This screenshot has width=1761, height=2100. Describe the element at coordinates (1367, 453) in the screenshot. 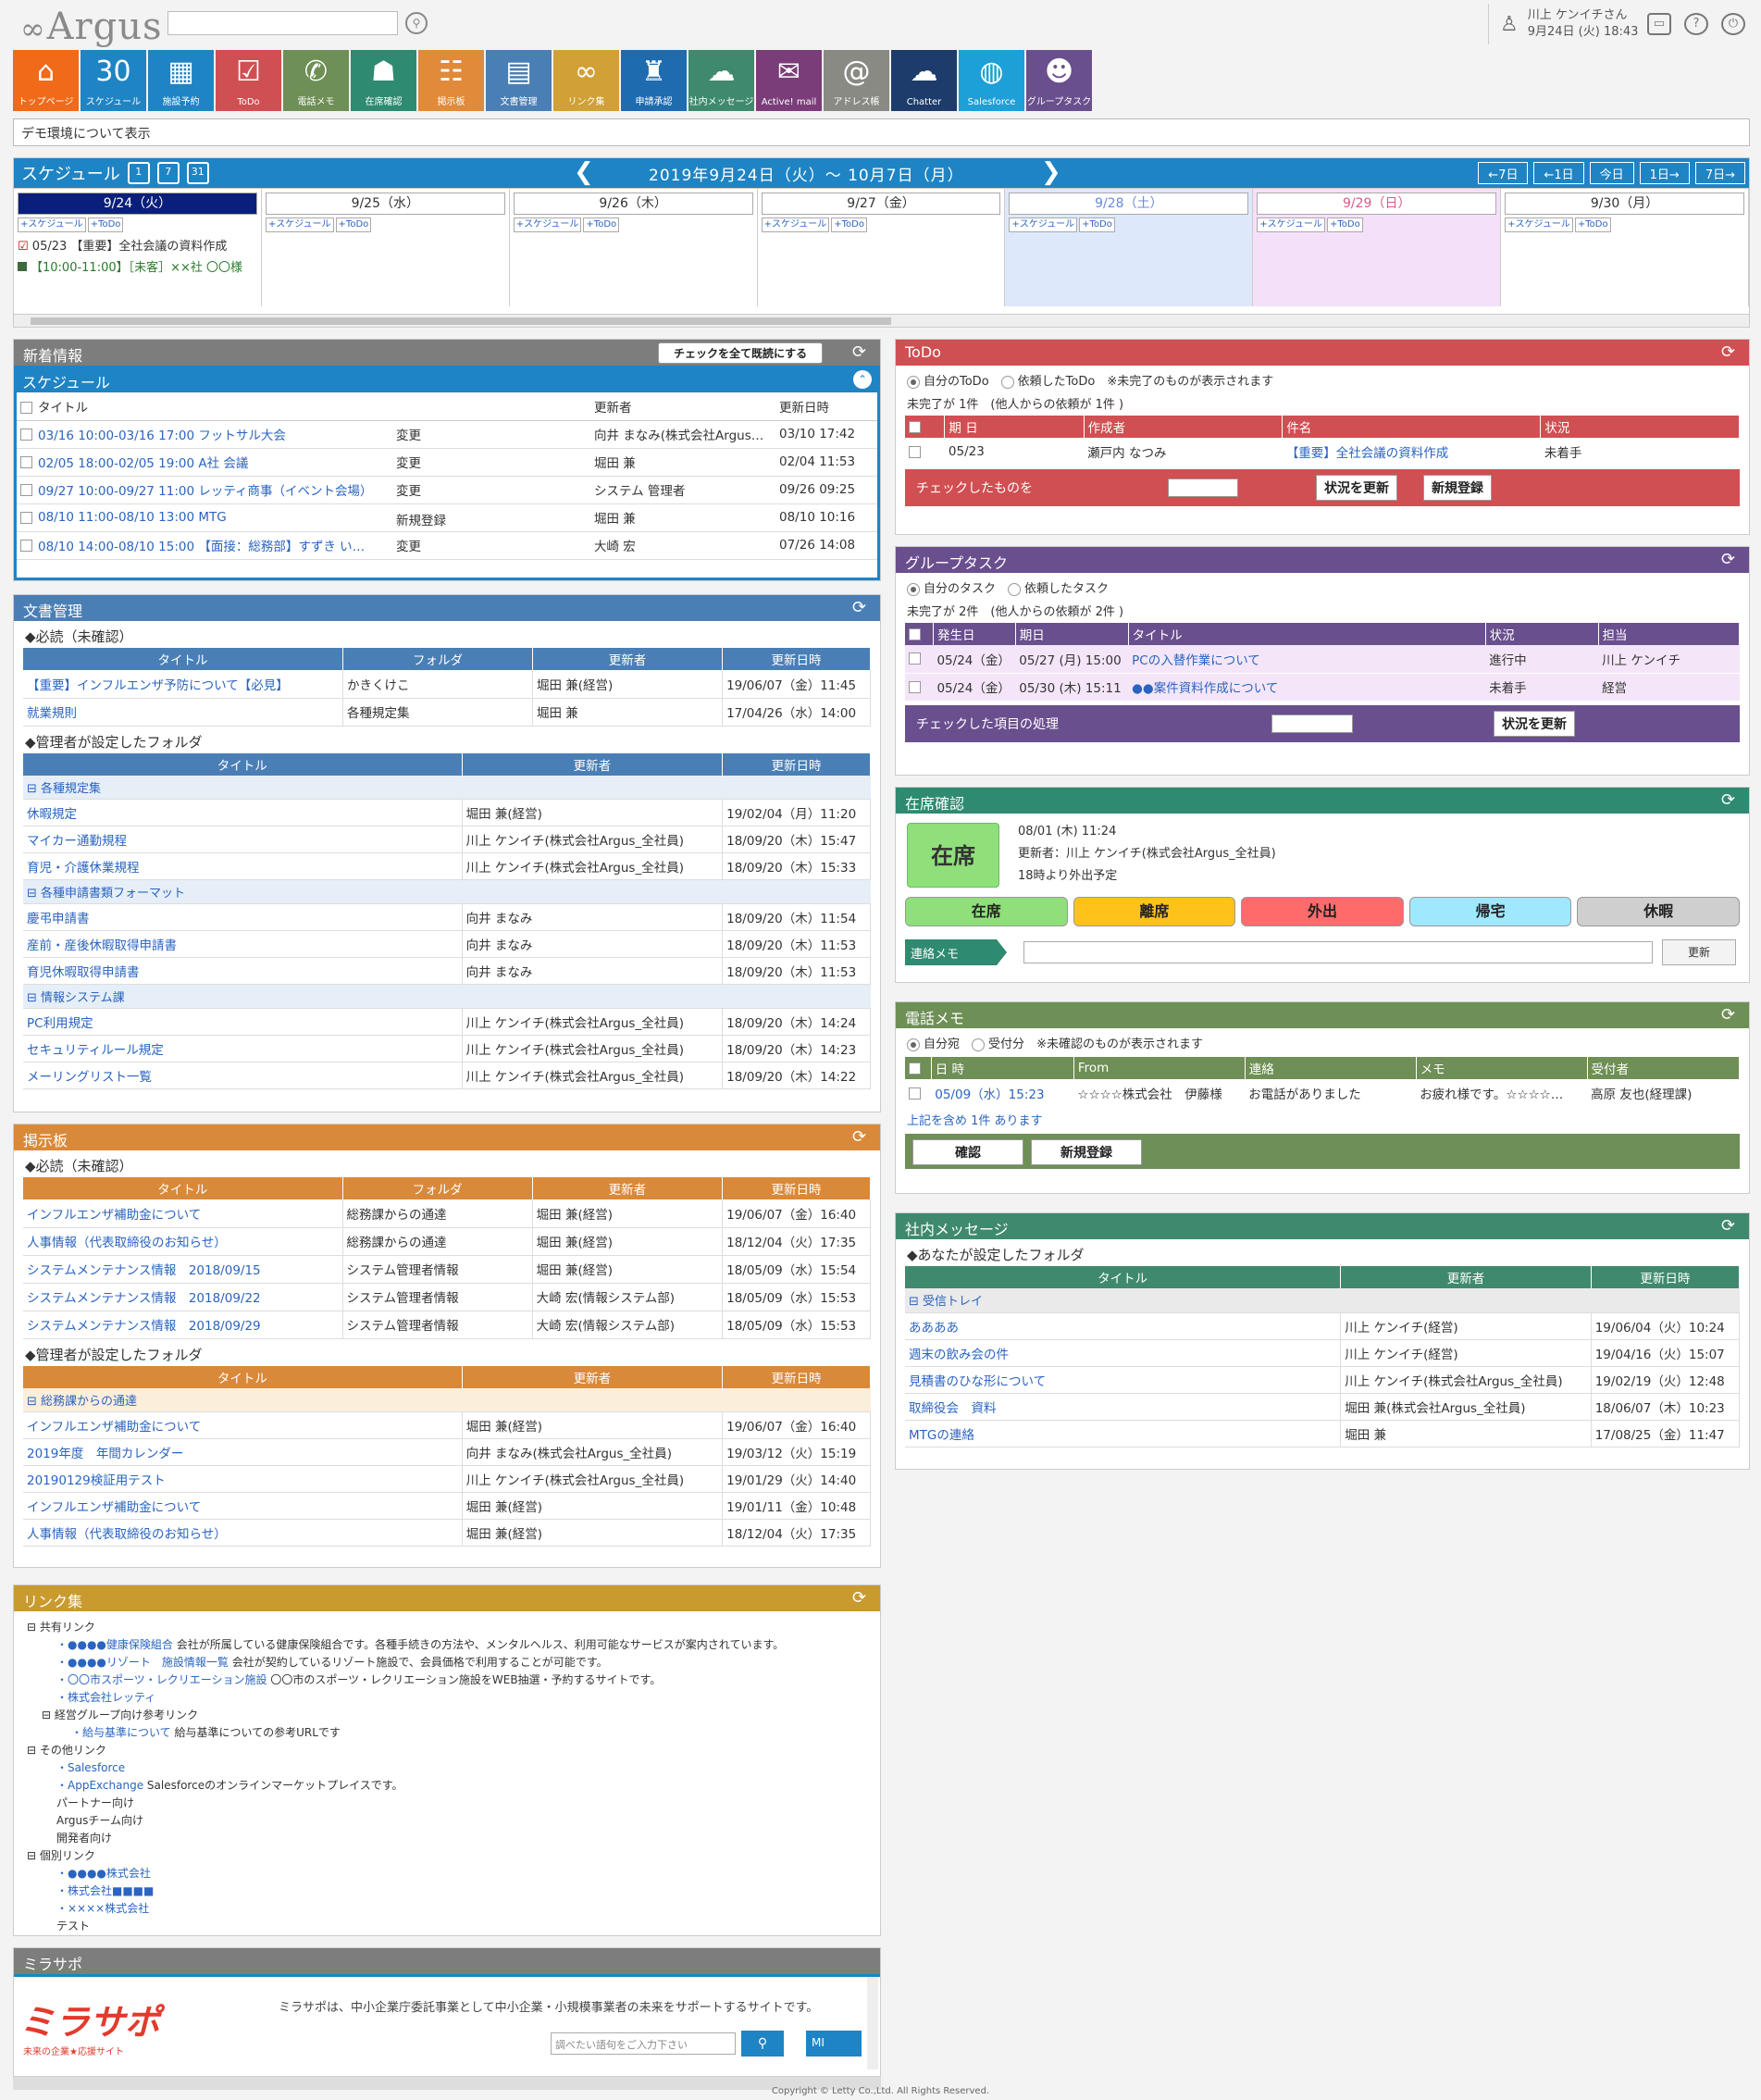

I see `todo-subject-link: 【重要】全社会議の資料作成` at that location.